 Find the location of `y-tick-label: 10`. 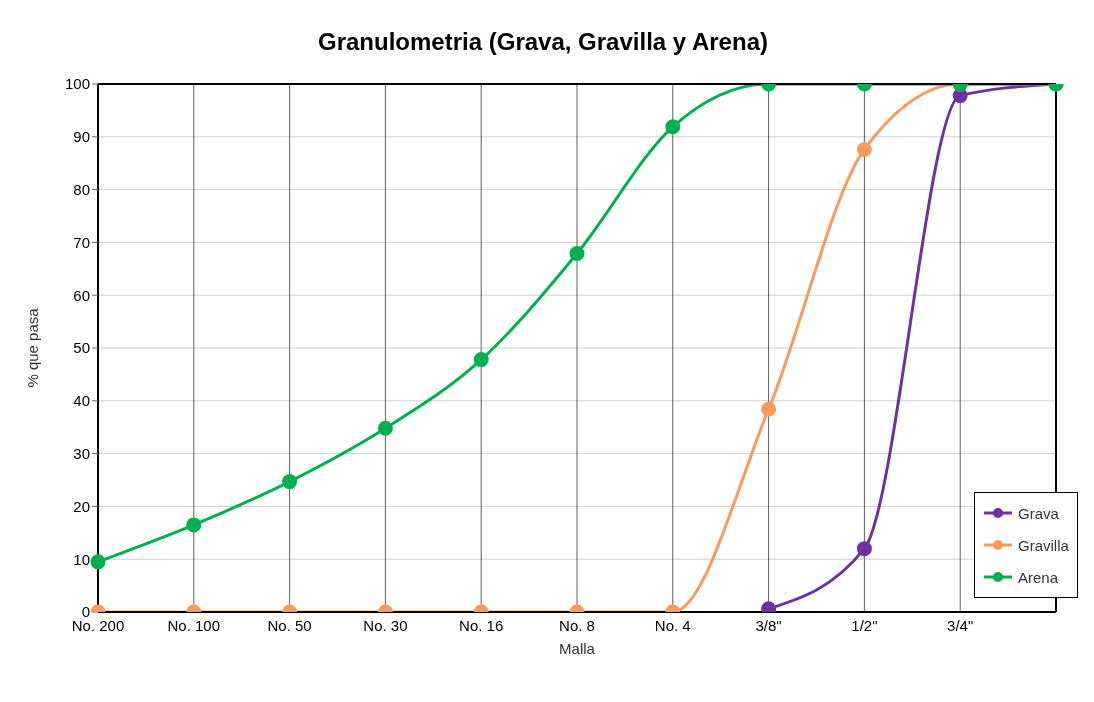

y-tick-label: 10 is located at coordinates (81, 559).